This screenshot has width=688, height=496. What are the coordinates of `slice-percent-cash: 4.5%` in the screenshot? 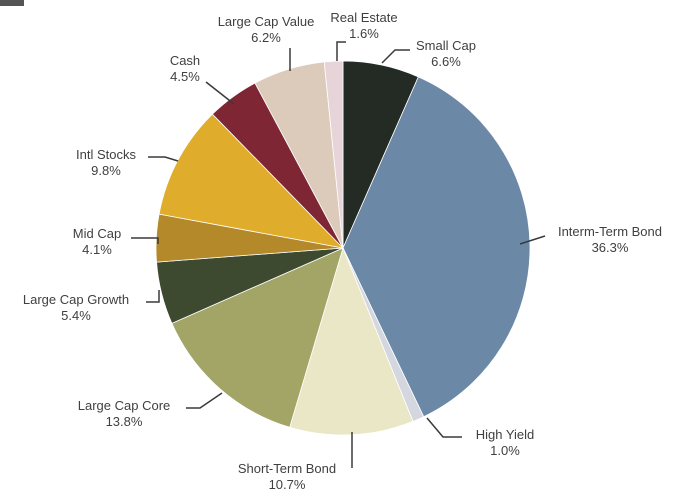 It's located at (185, 76).